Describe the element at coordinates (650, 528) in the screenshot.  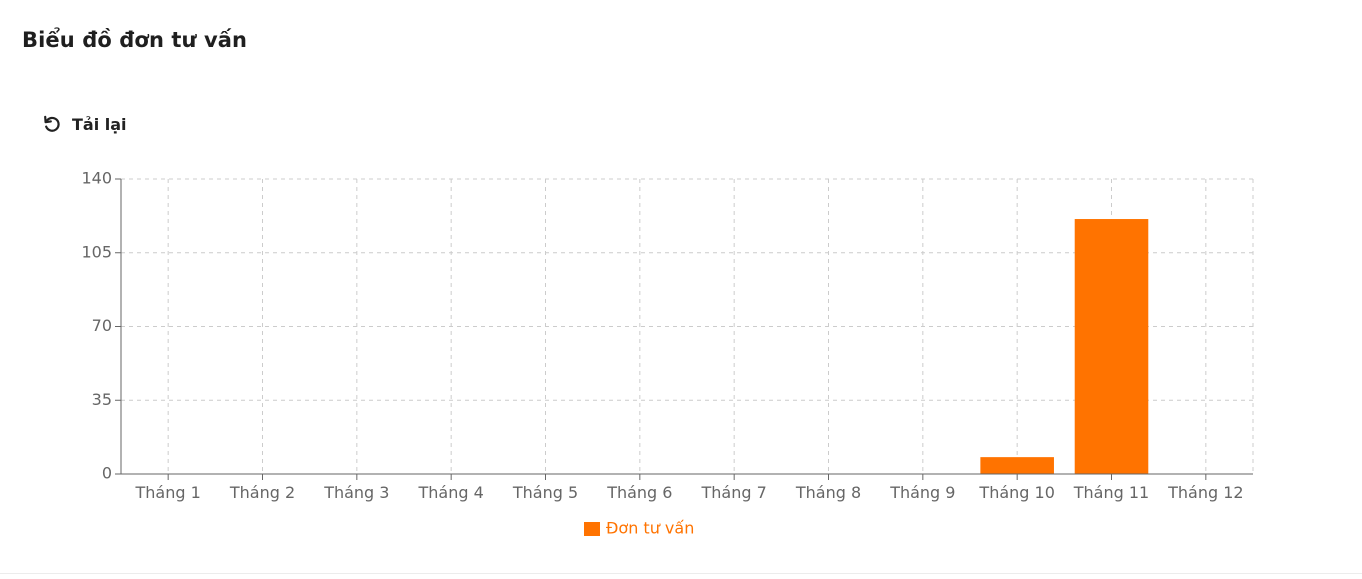
I see `legend-label: Đơn tư vấn` at that location.